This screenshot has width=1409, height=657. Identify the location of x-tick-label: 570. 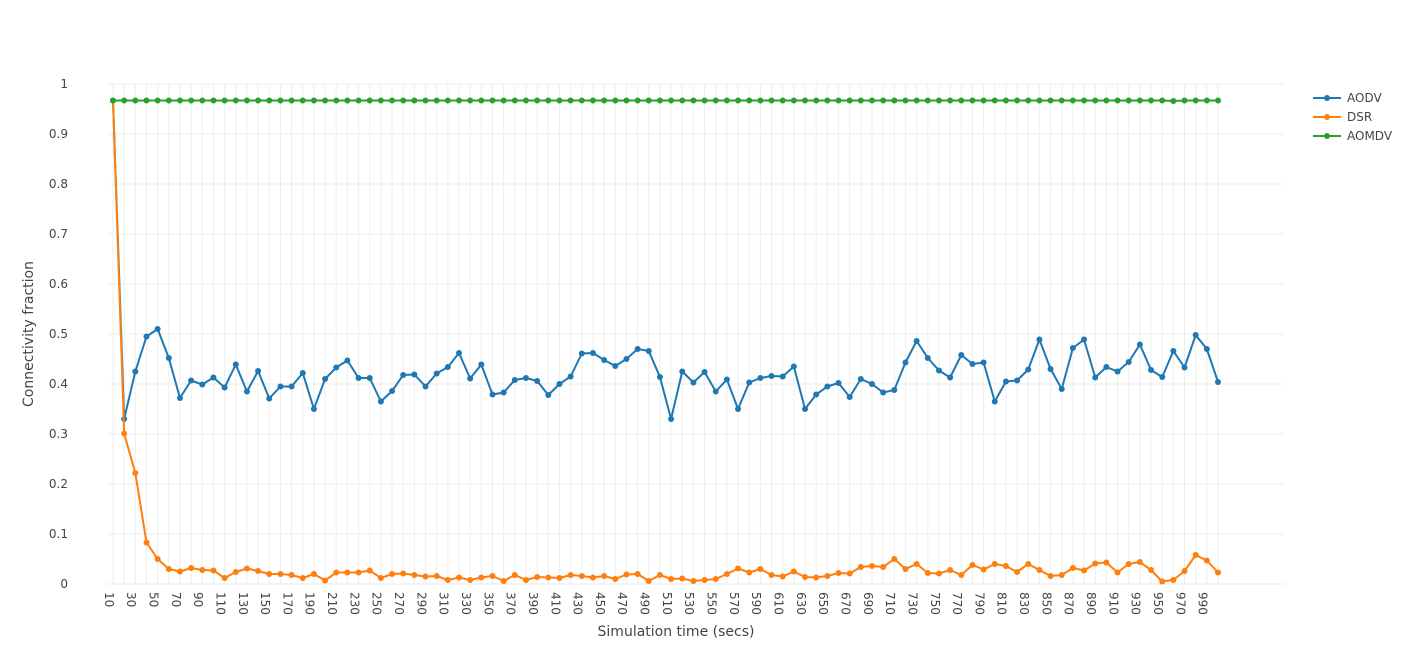
(734, 603).